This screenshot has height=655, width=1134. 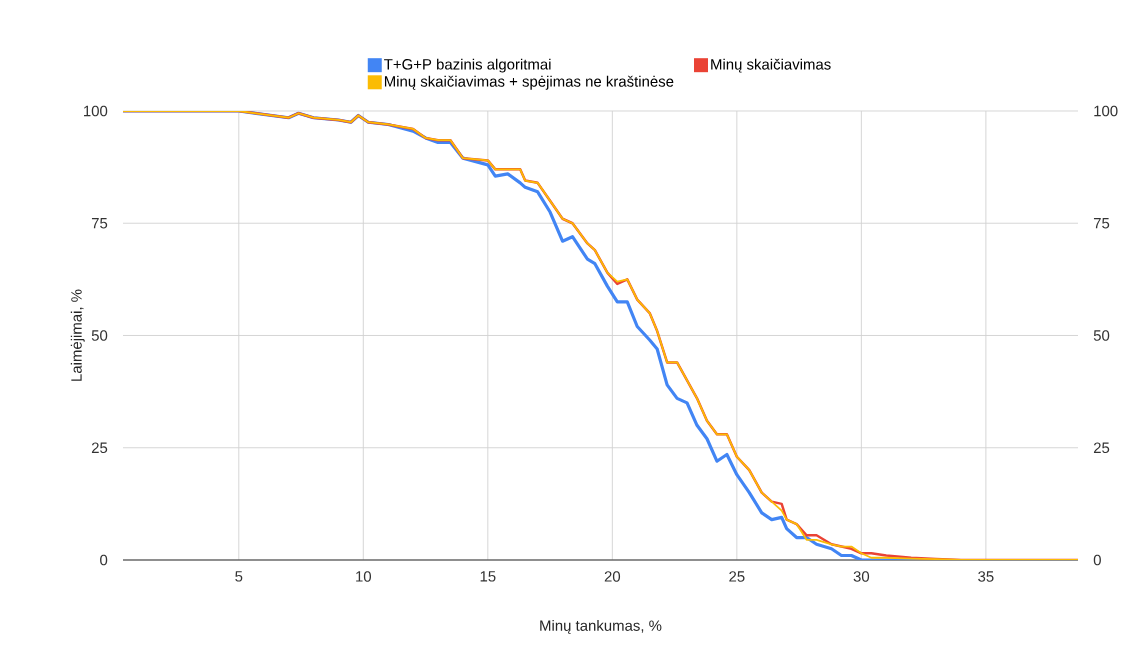 I want to click on y-tick-label: 75, so click(x=99, y=223).